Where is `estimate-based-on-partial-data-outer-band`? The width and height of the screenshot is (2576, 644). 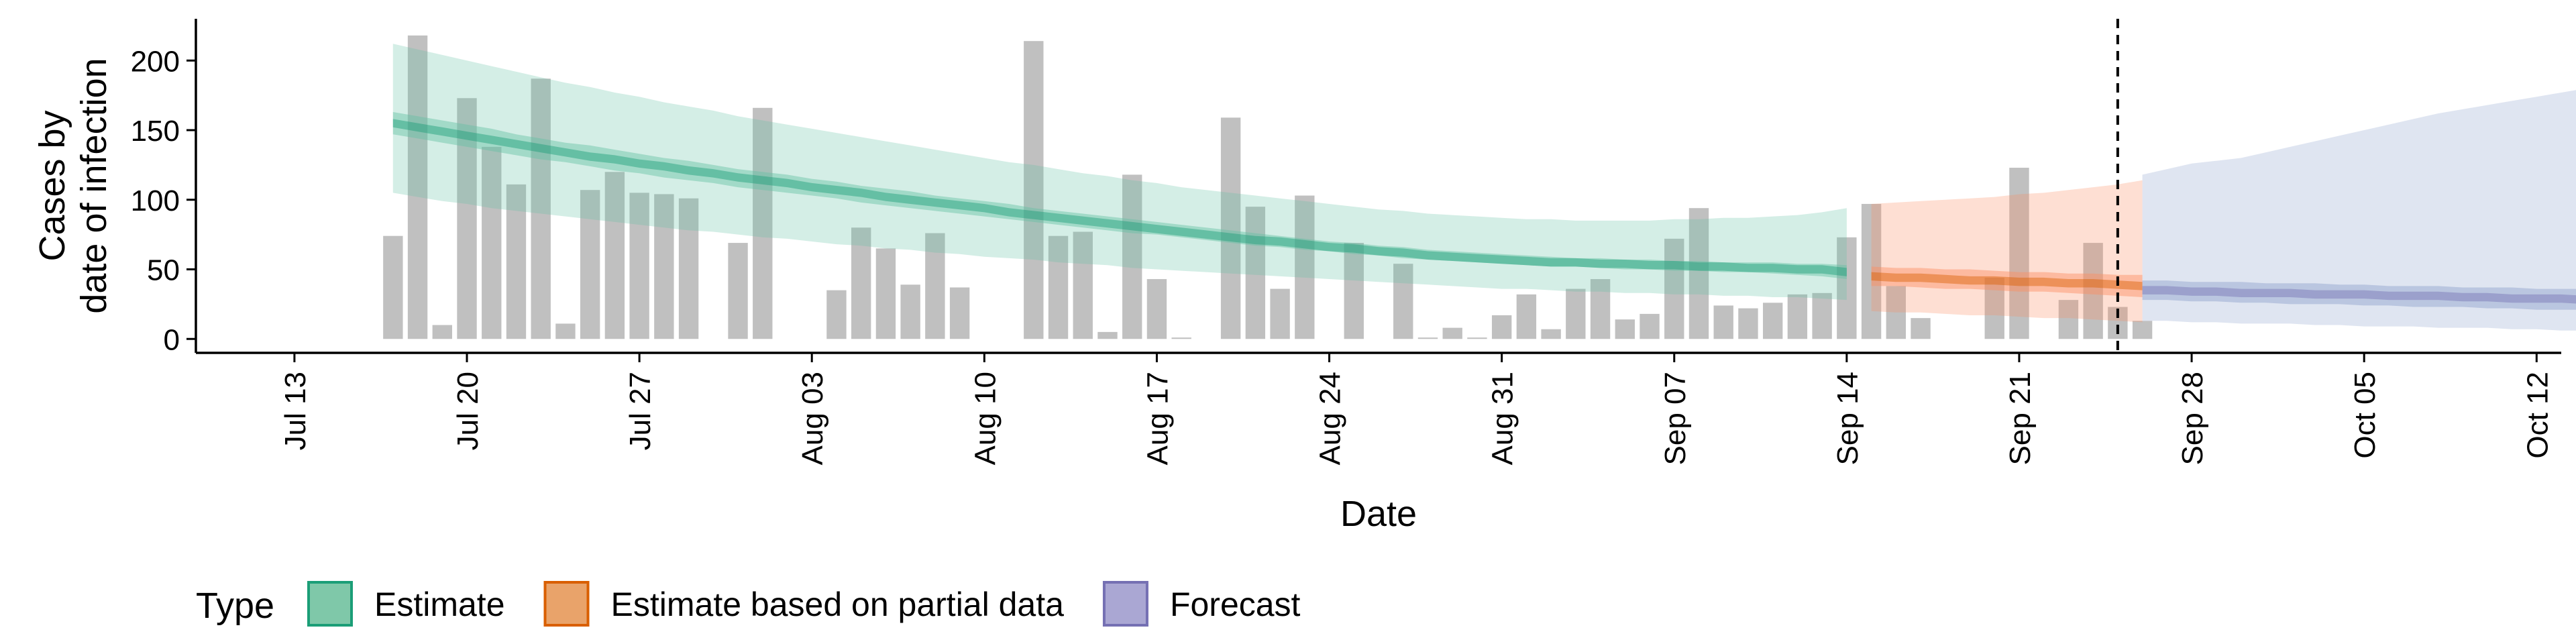
estimate-based-on-partial-data-outer-band is located at coordinates (2007, 251).